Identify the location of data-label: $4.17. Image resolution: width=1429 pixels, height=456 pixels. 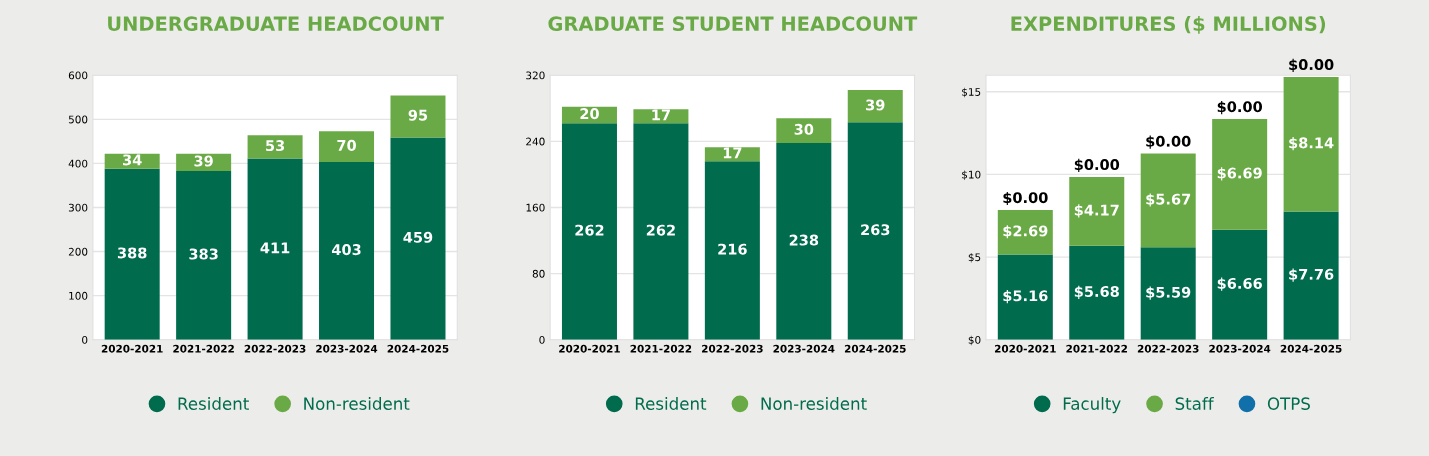
(1096, 211).